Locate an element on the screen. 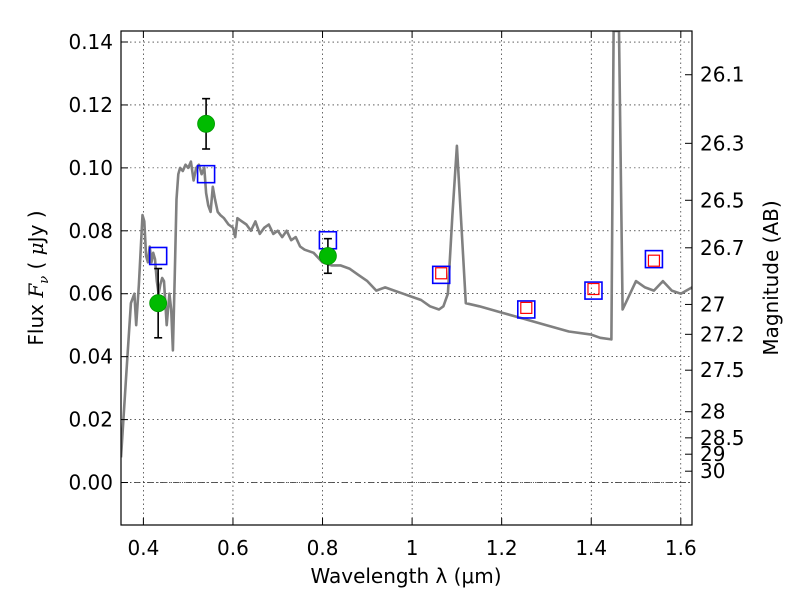  x-tick-label: 0.4 is located at coordinates (143, 548).